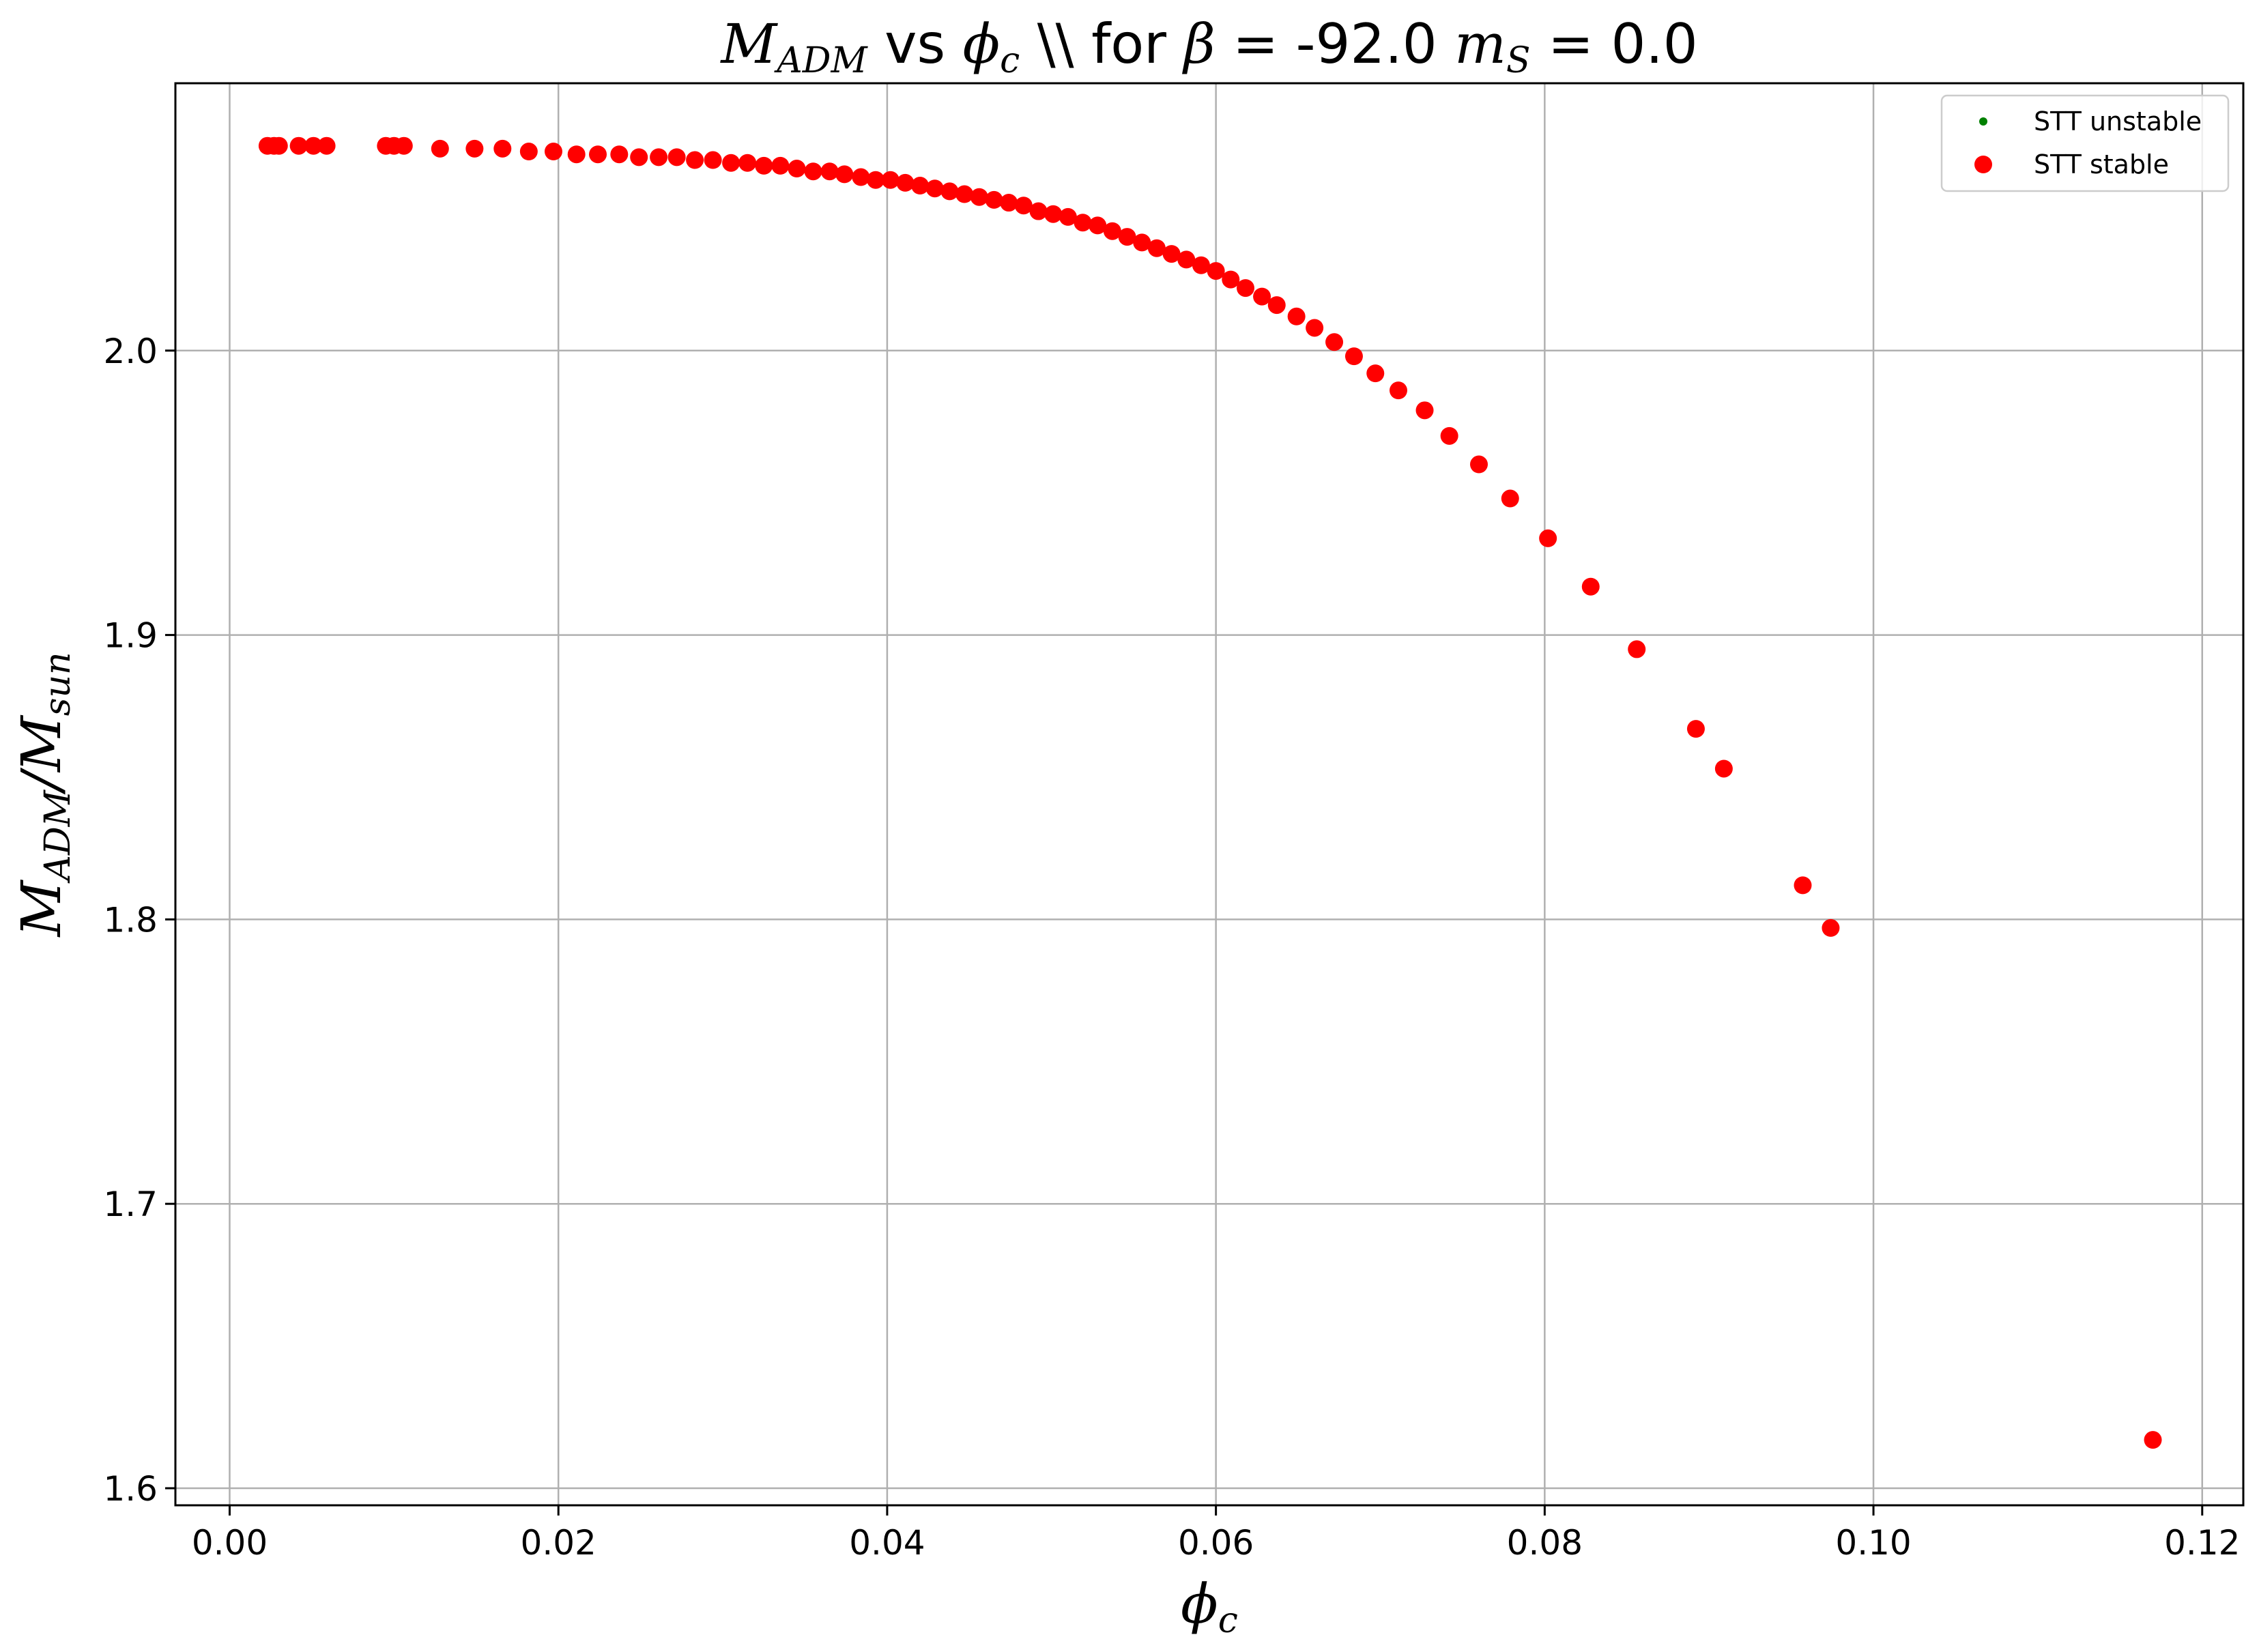 The image size is (2259, 1652). I want to click on x-tick-label: 0.00, so click(230, 1543).